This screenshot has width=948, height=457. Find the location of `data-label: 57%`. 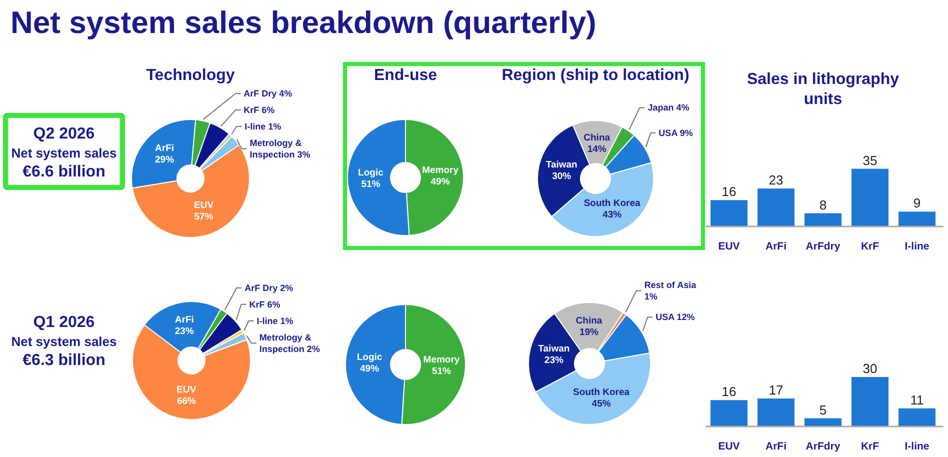

data-label: 57% is located at coordinates (204, 217).